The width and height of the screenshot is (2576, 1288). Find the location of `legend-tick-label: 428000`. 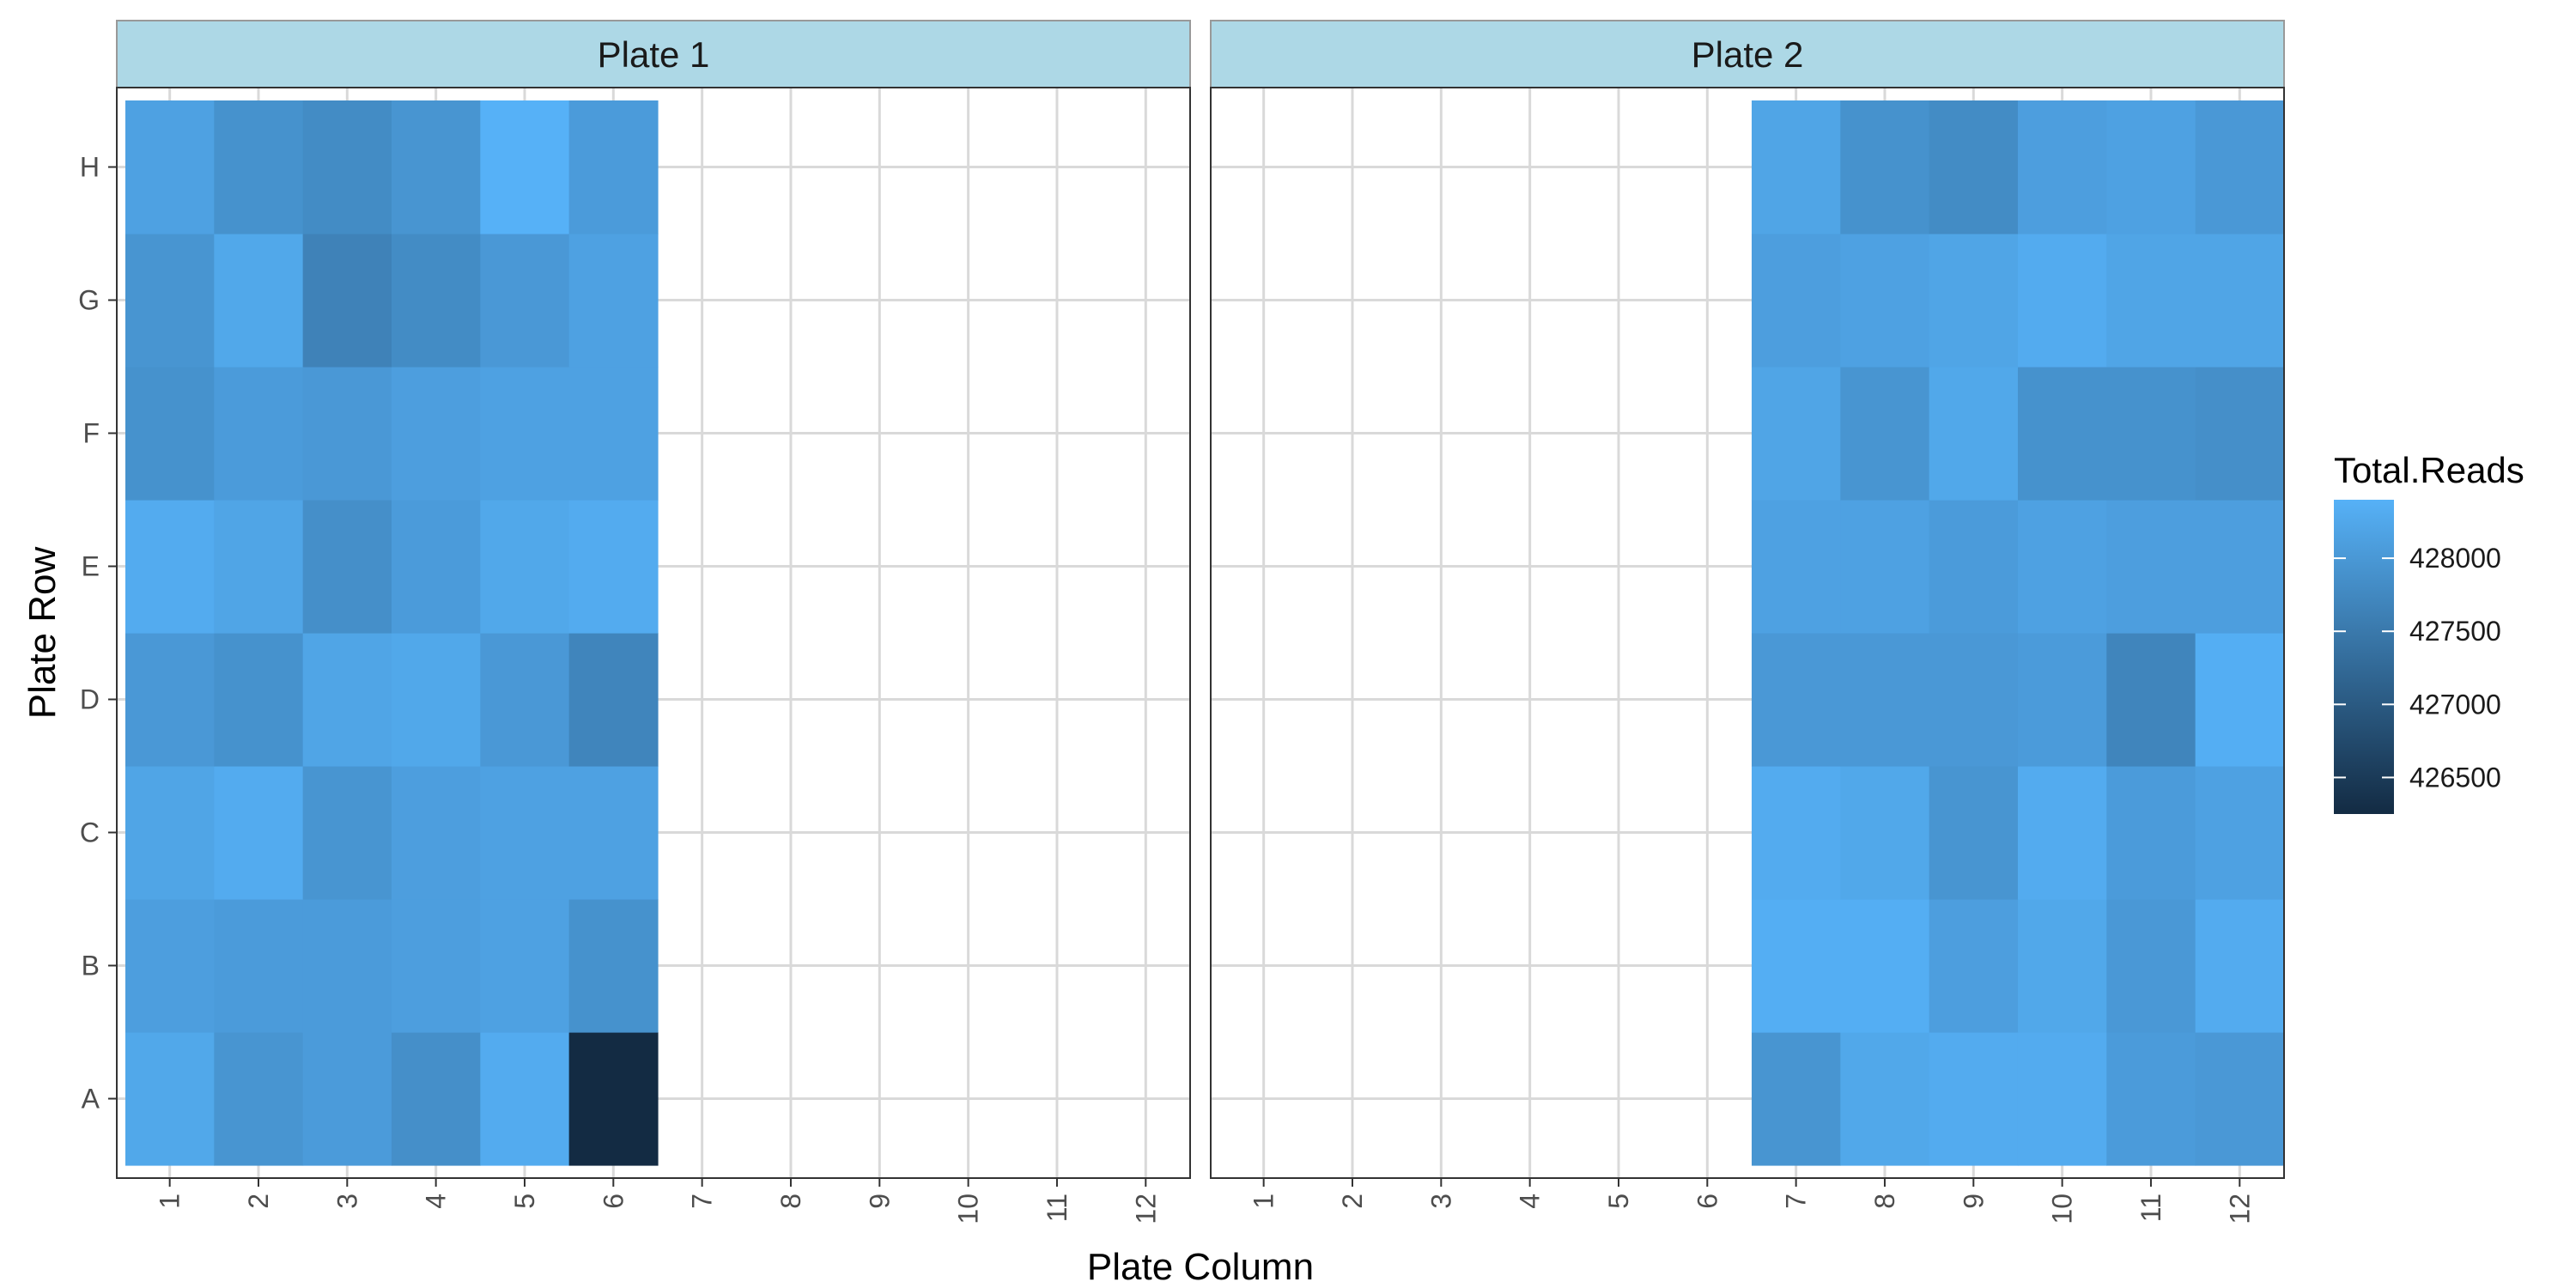

legend-tick-label: 428000 is located at coordinates (2455, 558).